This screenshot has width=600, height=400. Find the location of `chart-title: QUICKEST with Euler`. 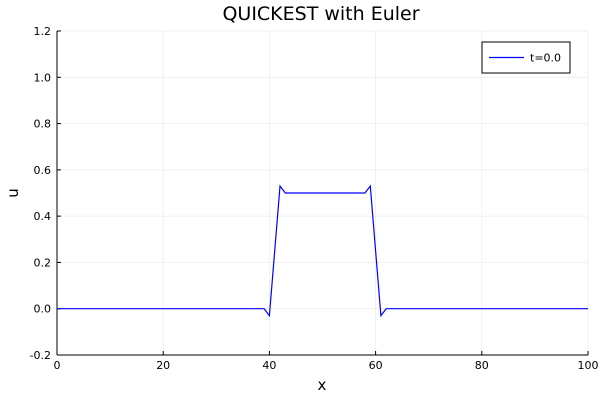

chart-title: QUICKEST with Euler is located at coordinates (320, 14).